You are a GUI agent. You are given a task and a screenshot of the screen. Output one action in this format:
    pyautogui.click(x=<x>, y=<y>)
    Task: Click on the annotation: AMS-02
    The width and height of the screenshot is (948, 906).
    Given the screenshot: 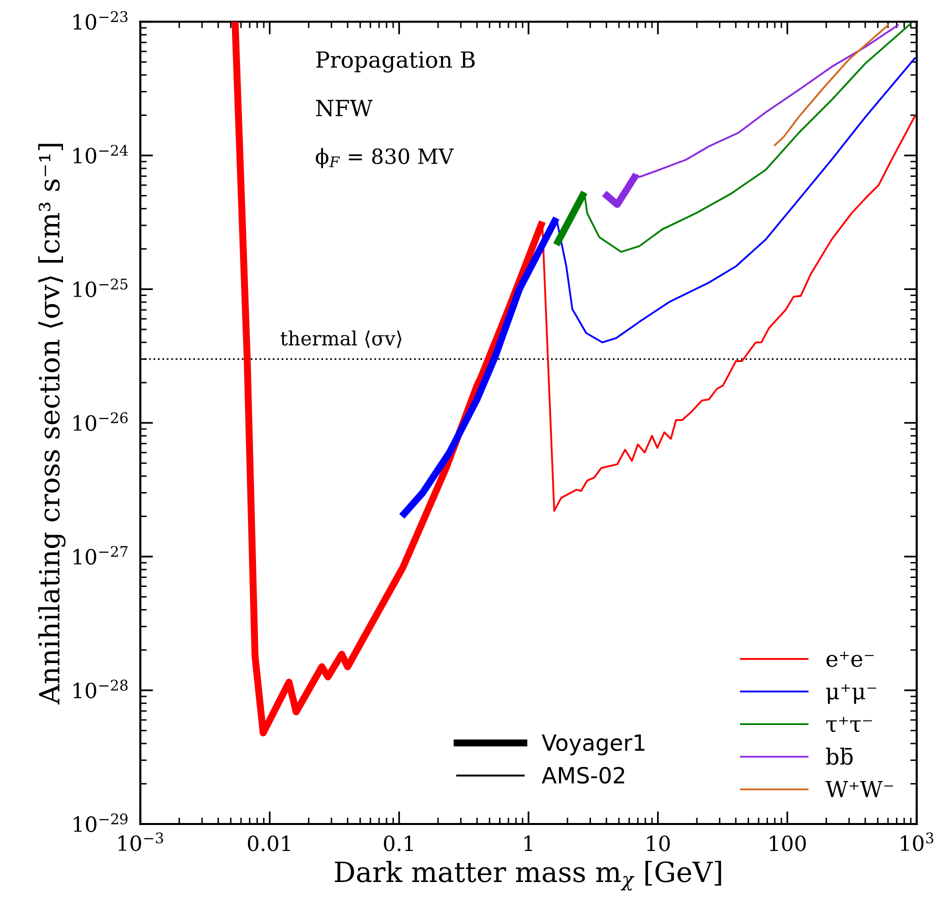 What is the action you would take?
    pyautogui.click(x=583, y=775)
    